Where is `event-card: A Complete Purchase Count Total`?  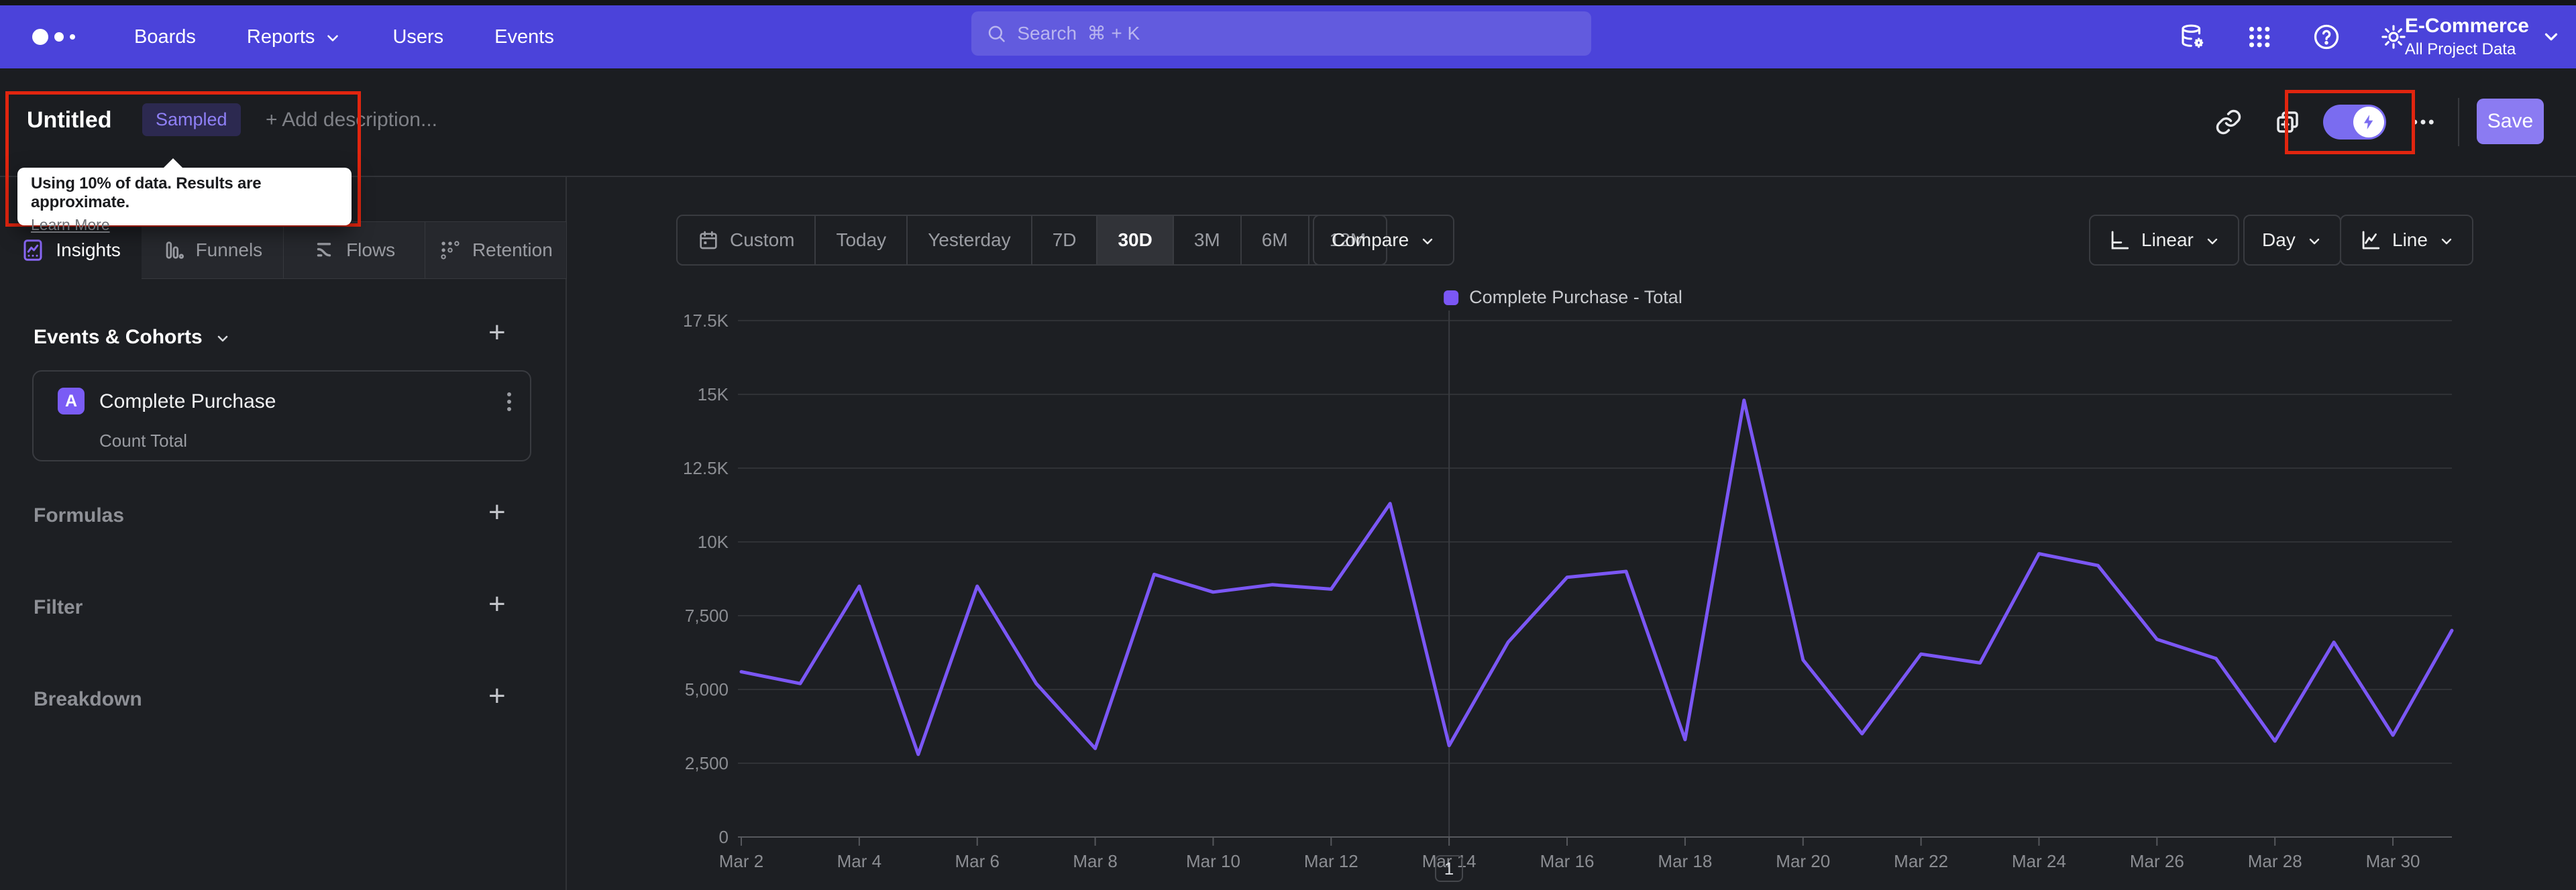
event-card: A Complete Purchase Count Total is located at coordinates (281, 415).